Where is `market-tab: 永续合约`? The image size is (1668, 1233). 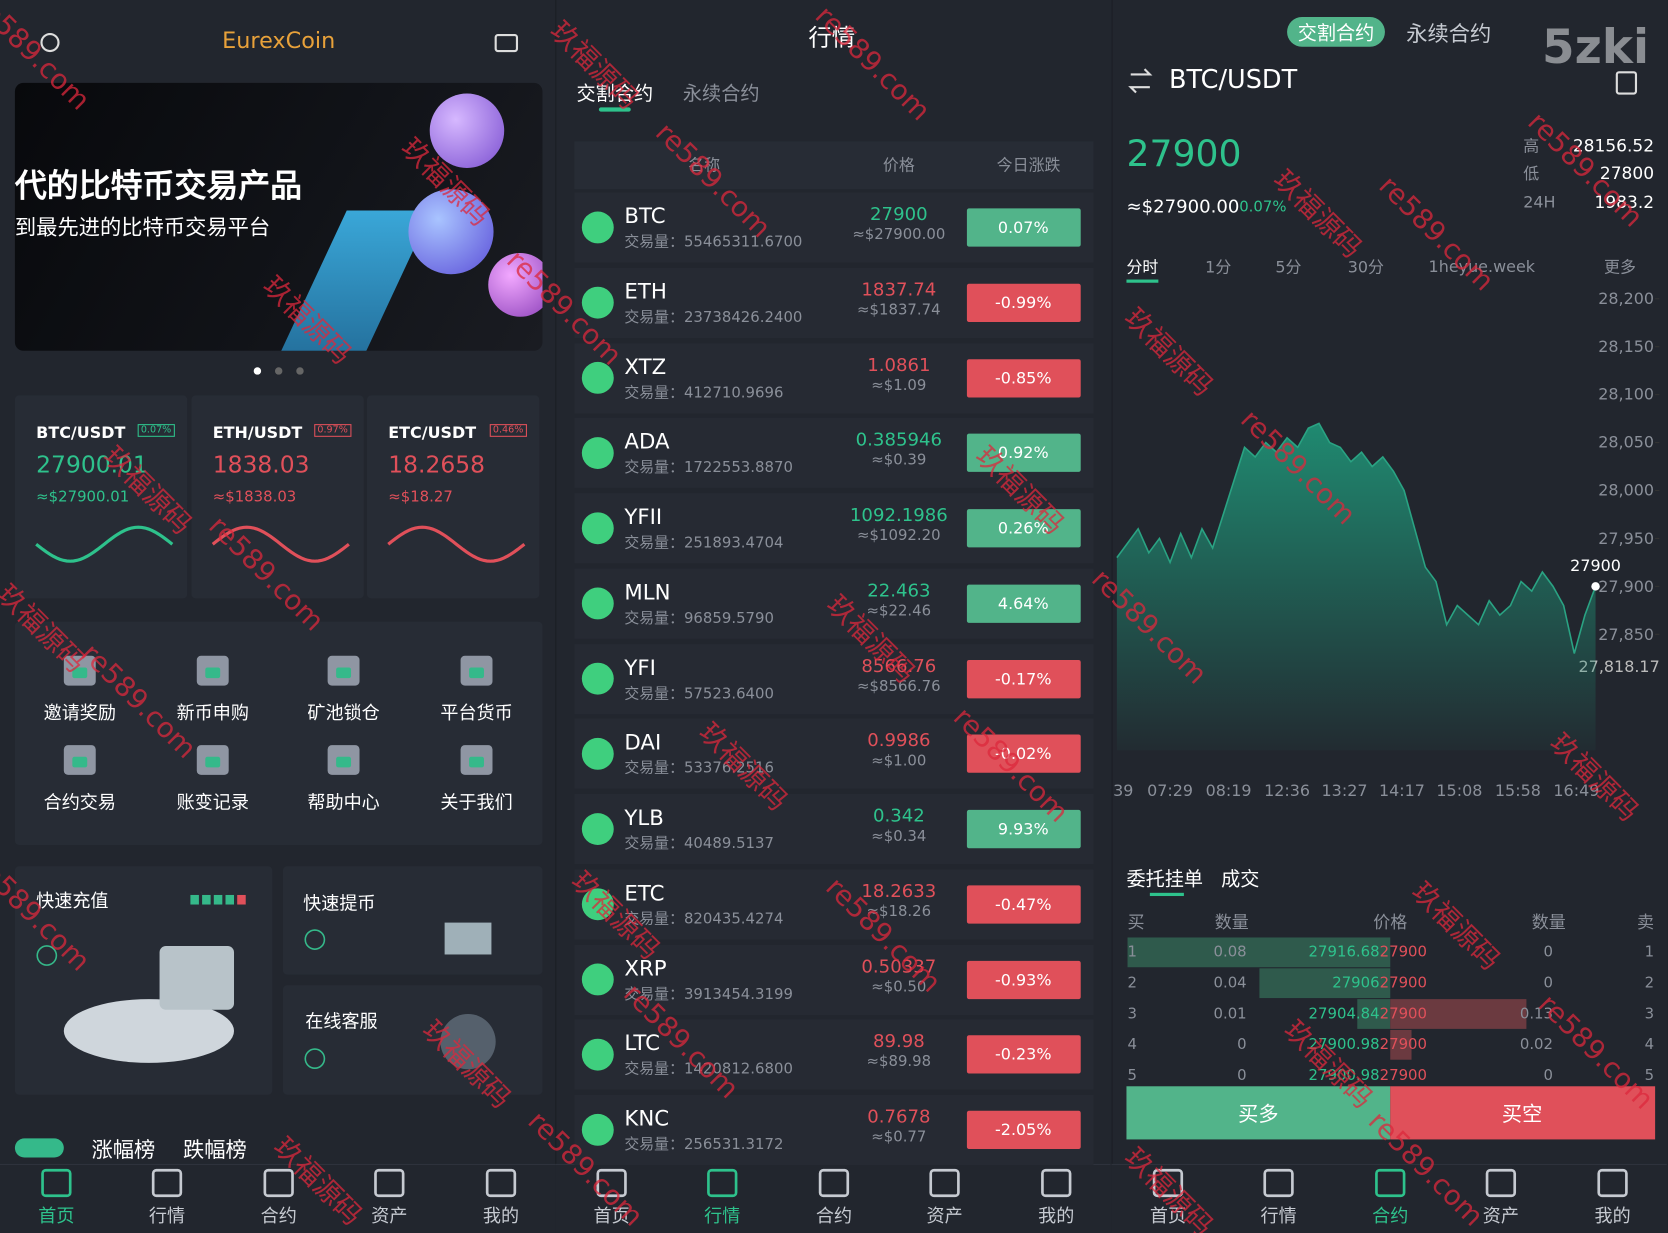 market-tab: 永续合约 is located at coordinates (721, 94).